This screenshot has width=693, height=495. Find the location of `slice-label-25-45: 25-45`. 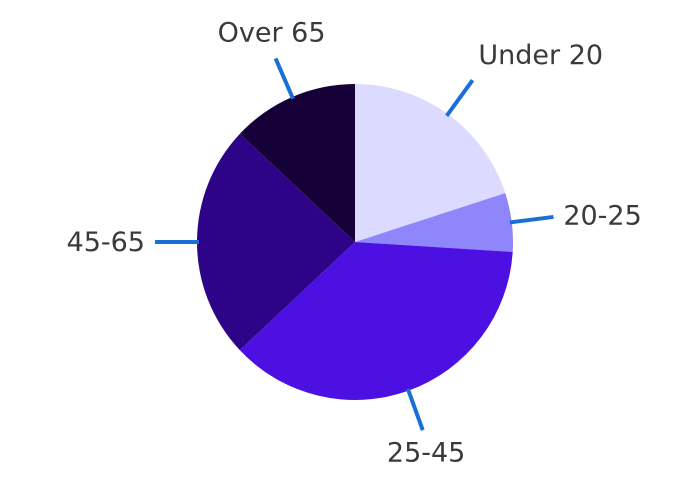

slice-label-25-45: 25-45 is located at coordinates (426, 453).